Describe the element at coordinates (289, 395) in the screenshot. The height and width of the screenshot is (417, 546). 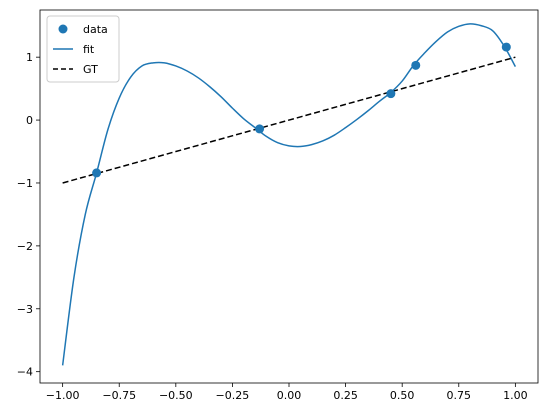
I see `x-tick-label: 0.00` at that location.